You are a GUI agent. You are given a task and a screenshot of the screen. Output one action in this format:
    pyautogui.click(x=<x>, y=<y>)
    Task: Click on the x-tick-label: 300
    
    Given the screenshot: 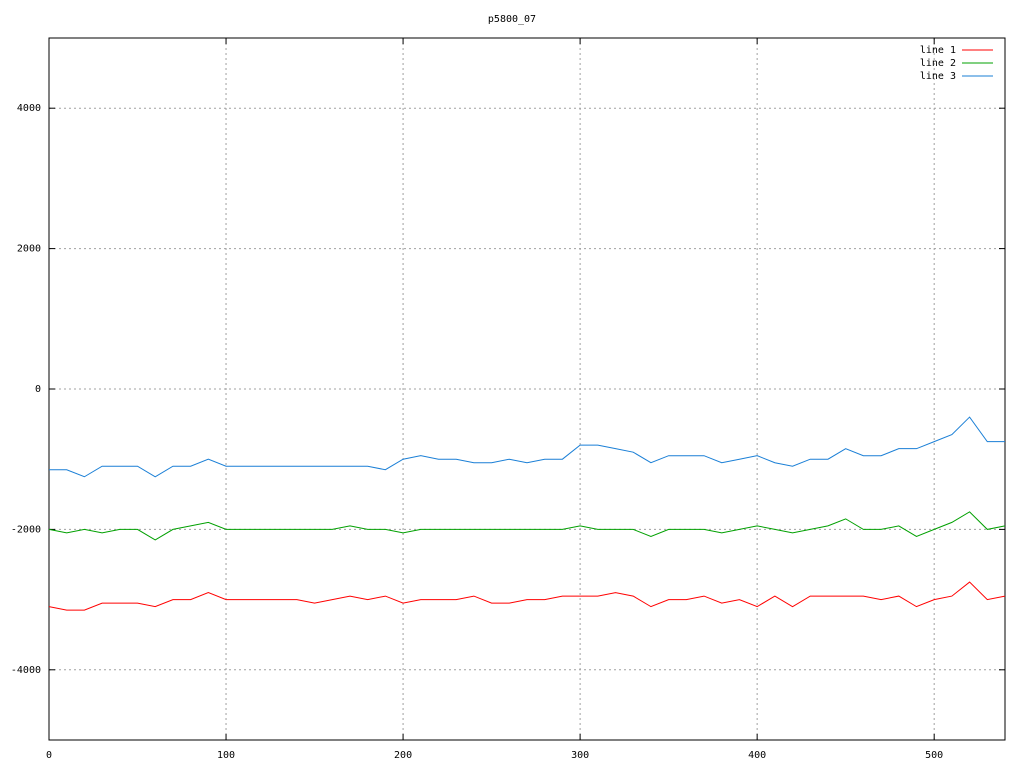 What is the action you would take?
    pyautogui.click(x=580, y=755)
    